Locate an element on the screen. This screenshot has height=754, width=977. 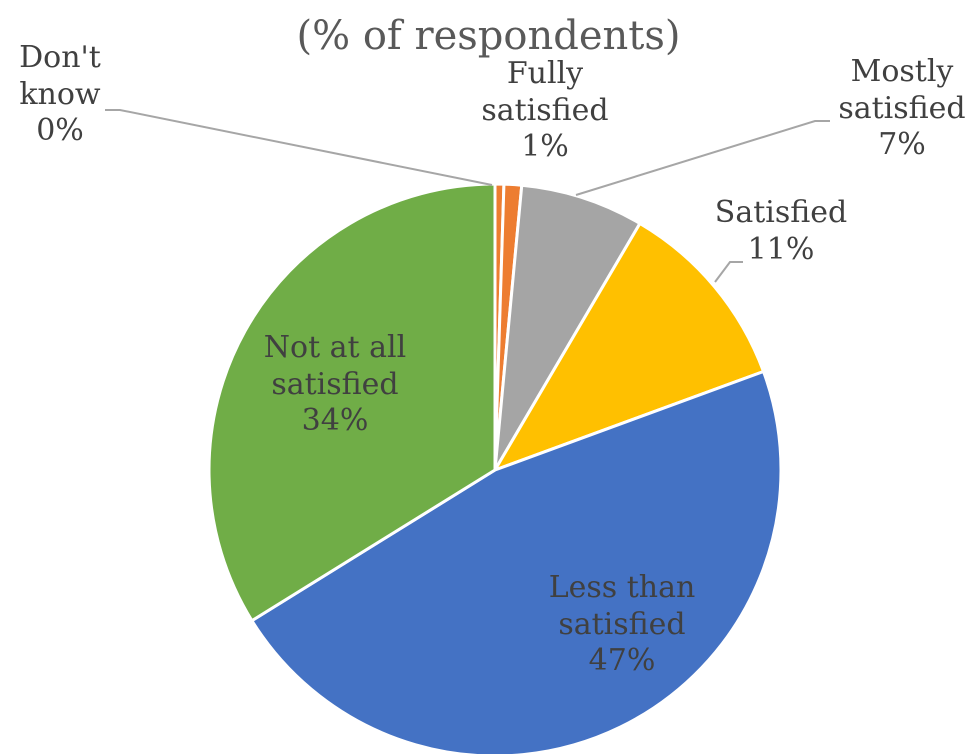
label-satisfied-value: 11% is located at coordinates (781, 249).